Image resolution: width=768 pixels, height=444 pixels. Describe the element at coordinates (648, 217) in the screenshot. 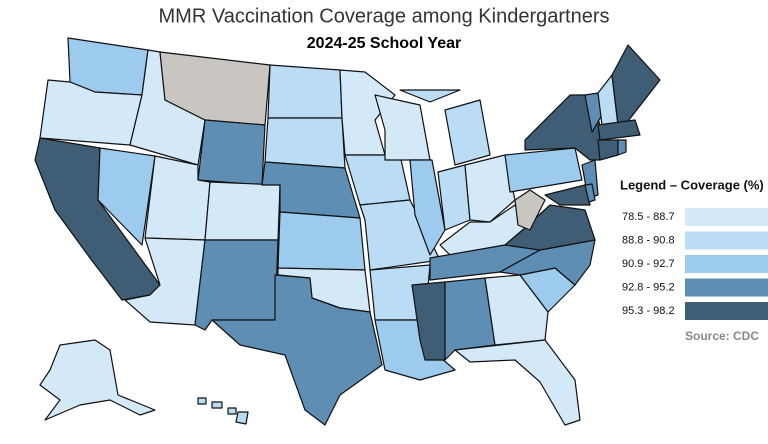

I see `legend-label: 78.5 - 88.7` at that location.